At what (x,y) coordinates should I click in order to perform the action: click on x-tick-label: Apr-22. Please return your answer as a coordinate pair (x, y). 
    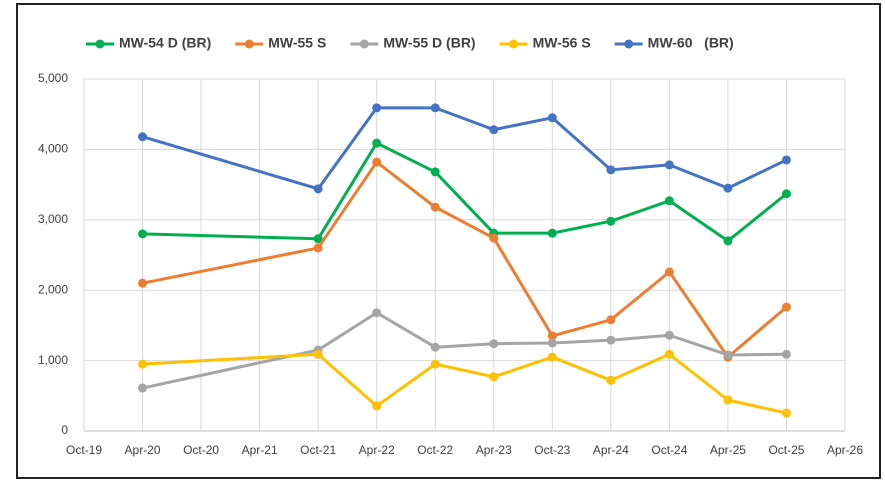
    Looking at the image, I should click on (377, 450).